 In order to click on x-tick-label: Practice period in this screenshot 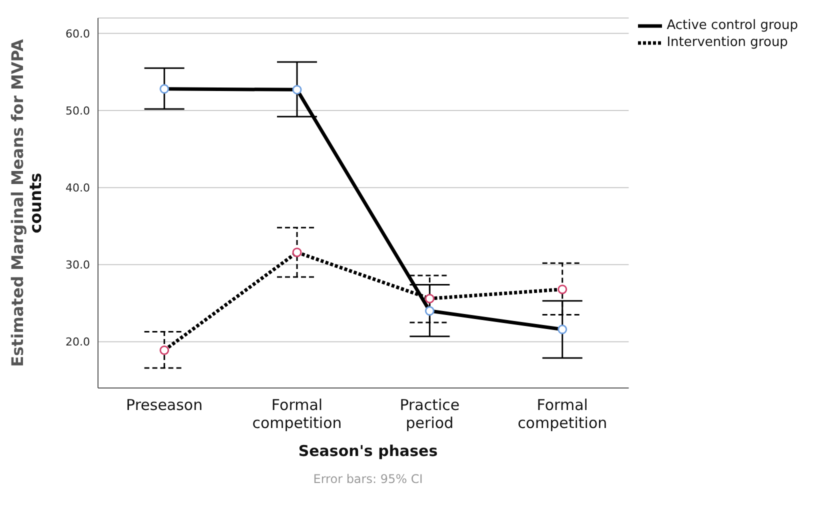, I will do `click(430, 414)`.